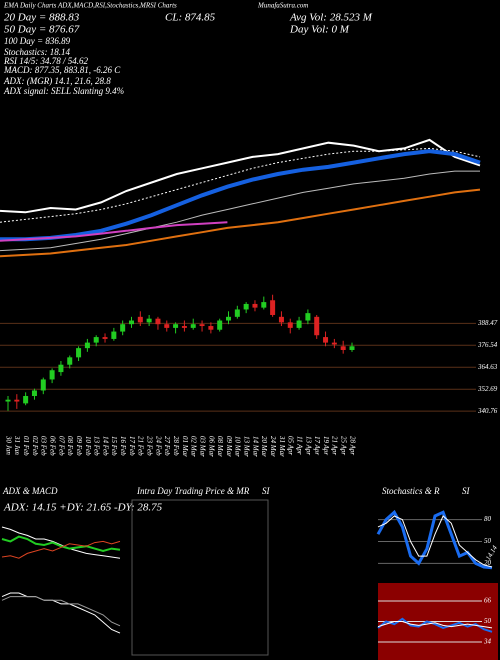 The width and height of the screenshot is (500, 660). What do you see at coordinates (132, 446) in the screenshot?
I see `x-tick-label: 17 Feb` at bounding box center [132, 446].